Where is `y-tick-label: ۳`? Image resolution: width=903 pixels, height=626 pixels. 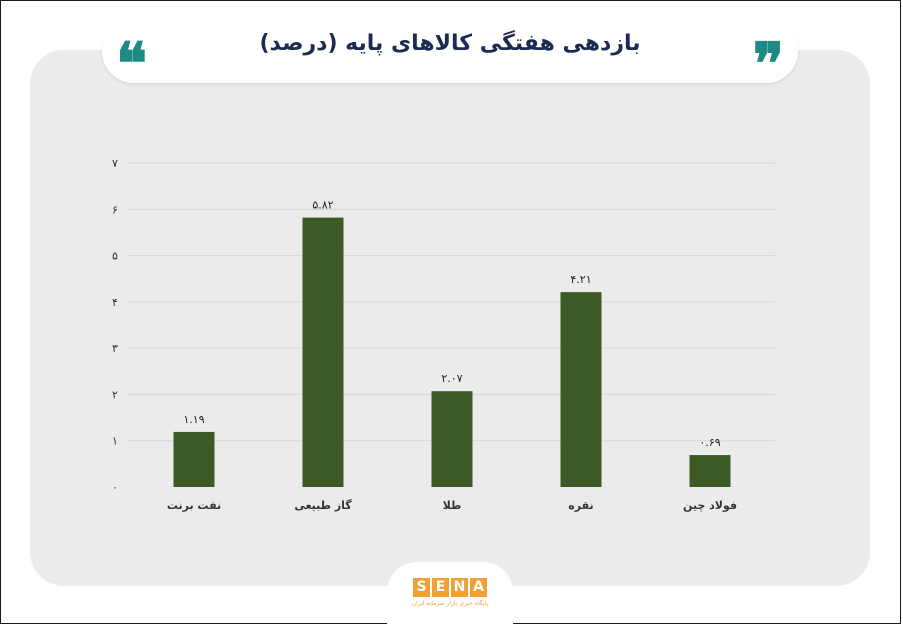 y-tick-label: ۳ is located at coordinates (115, 348).